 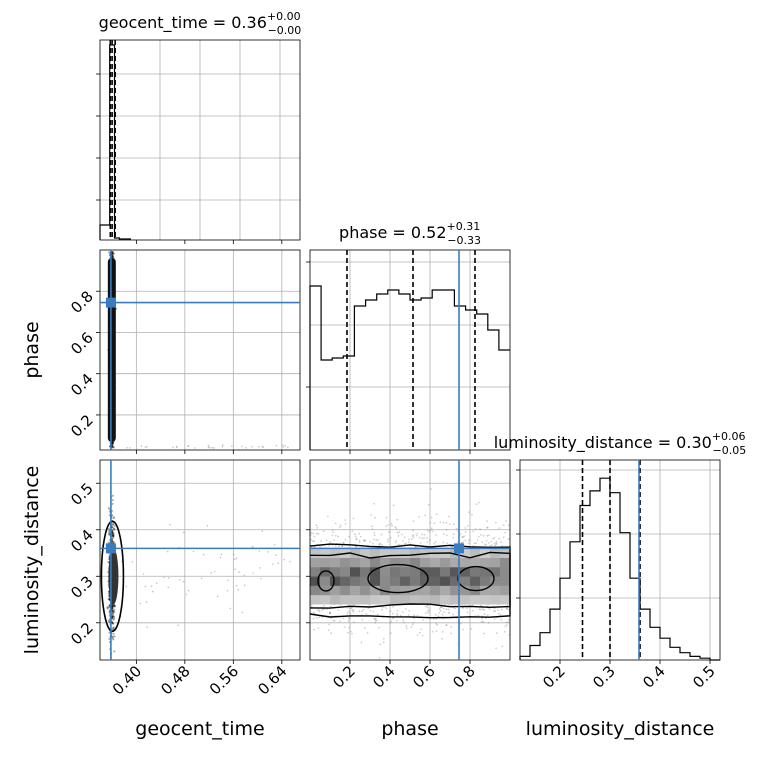 I want to click on phase-ytick-label-0: 0.2, so click(x=82, y=426).